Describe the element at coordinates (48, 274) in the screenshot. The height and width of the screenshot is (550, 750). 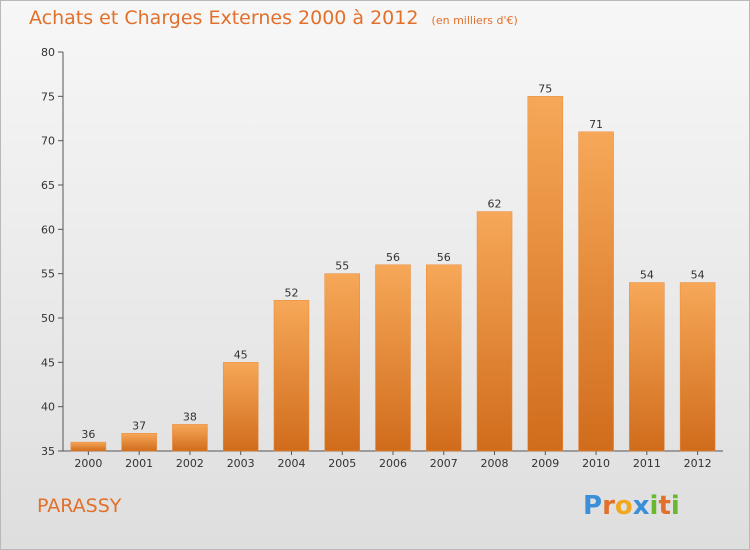
I see `y-tick-label: 55` at that location.